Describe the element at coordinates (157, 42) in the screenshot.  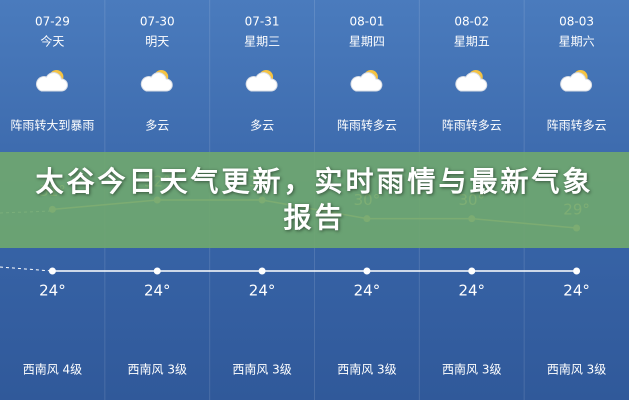
I see `weekday: 明天` at that location.